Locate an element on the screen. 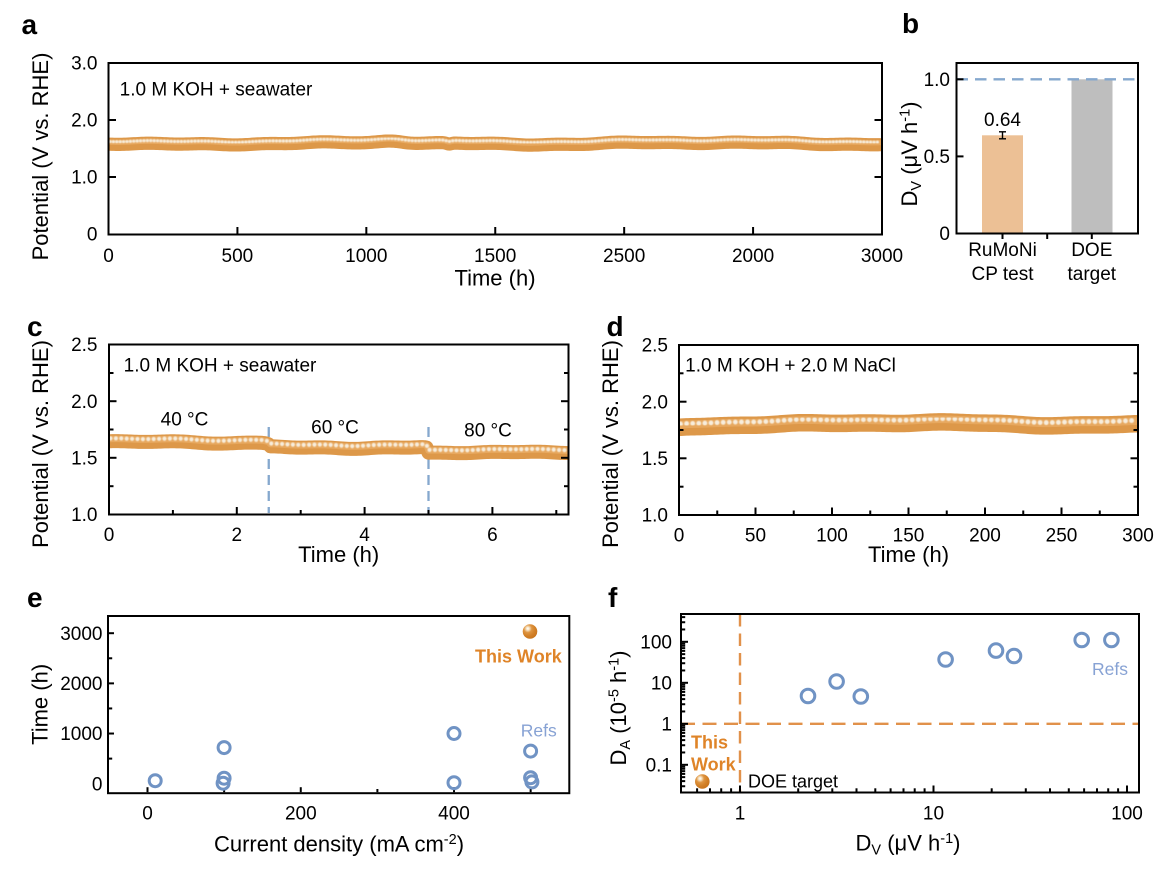 Image resolution: width=1169 pixels, height=871 pixels. svg-text: 2 is located at coordinates (237, 535).